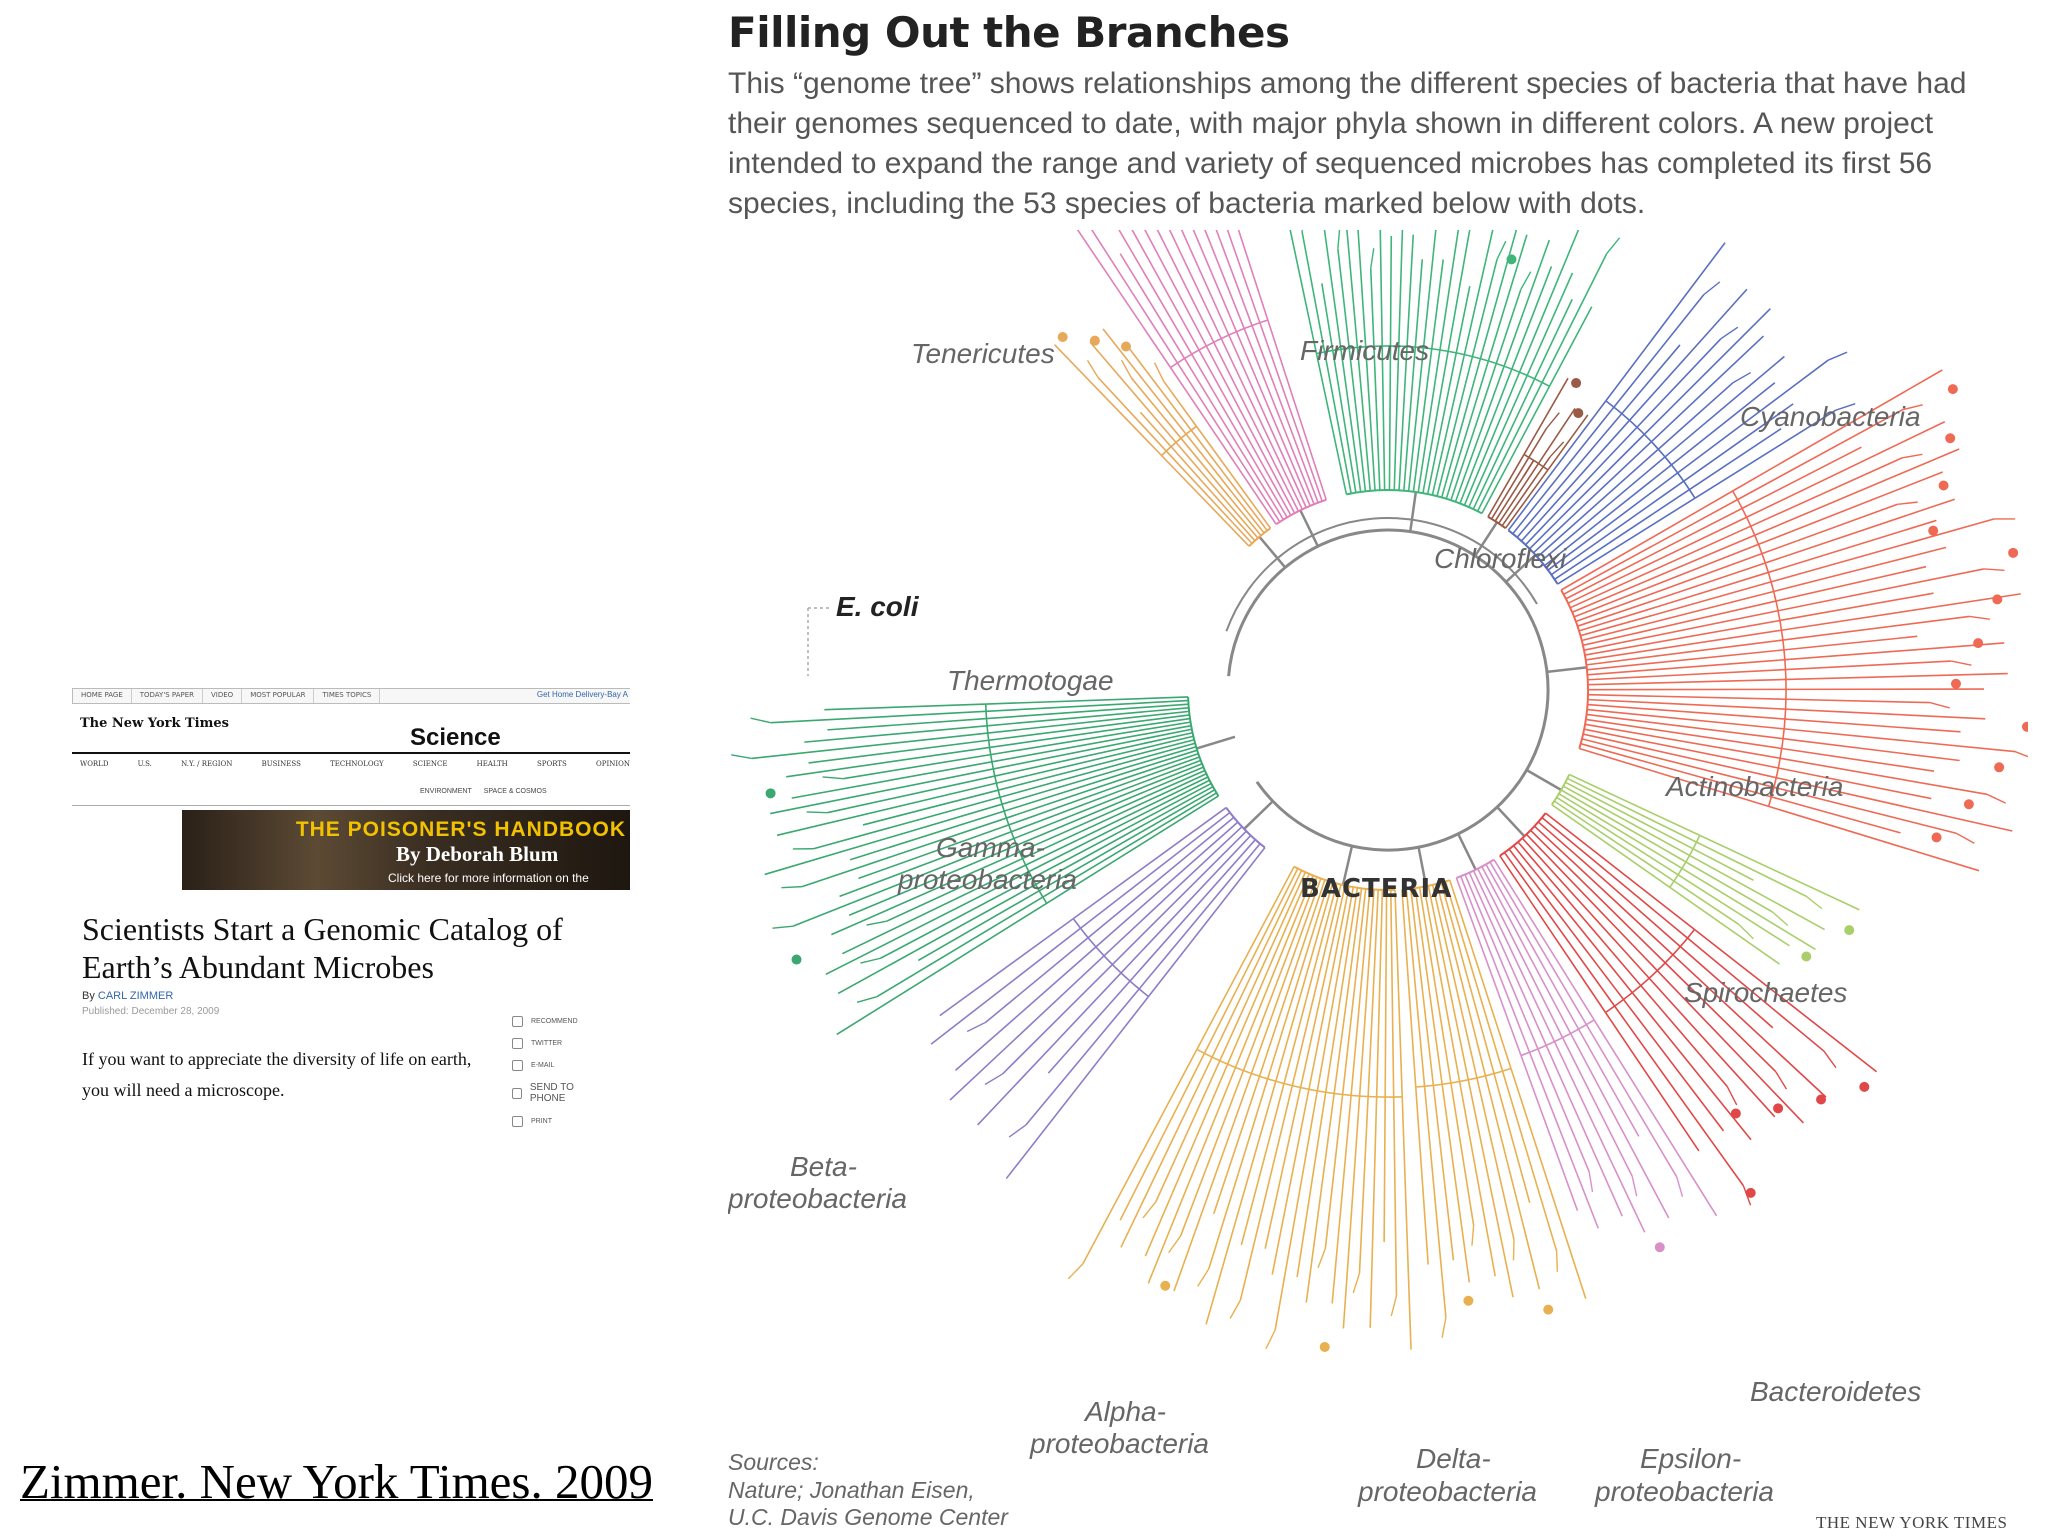  Describe the element at coordinates (94, 764) in the screenshot. I see `section-nav-item: WORLD` at that location.